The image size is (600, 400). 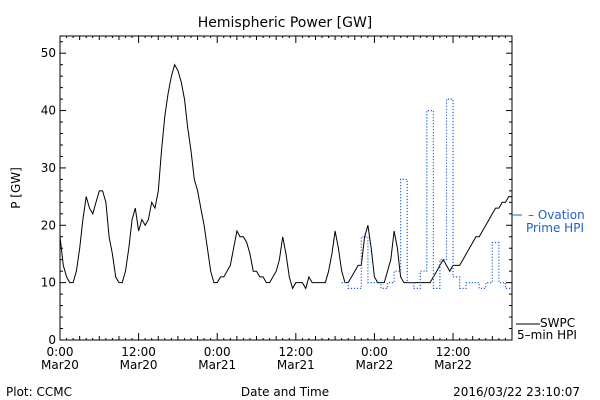 What do you see at coordinates (285, 392) in the screenshot?
I see `x-axis-label: Date and Time` at bounding box center [285, 392].